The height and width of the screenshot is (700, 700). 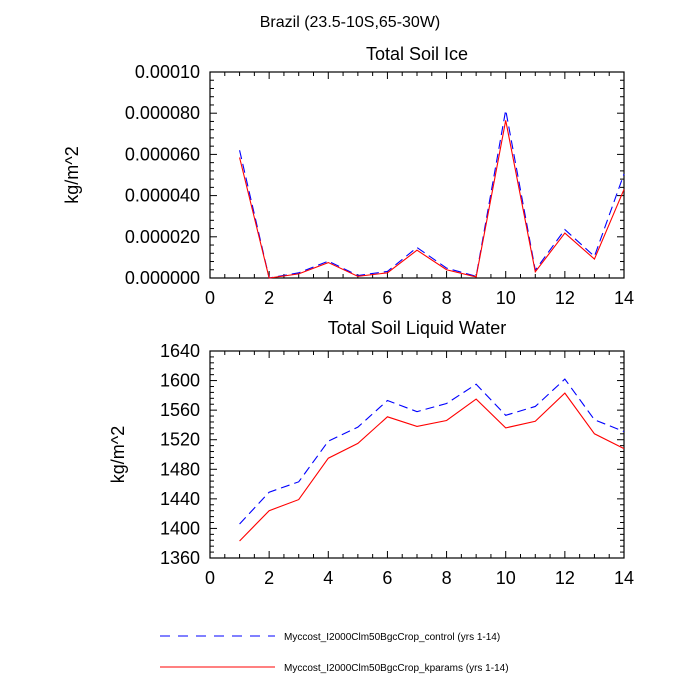 I want to click on y-tick-label: 0.000020, so click(x=162, y=237).